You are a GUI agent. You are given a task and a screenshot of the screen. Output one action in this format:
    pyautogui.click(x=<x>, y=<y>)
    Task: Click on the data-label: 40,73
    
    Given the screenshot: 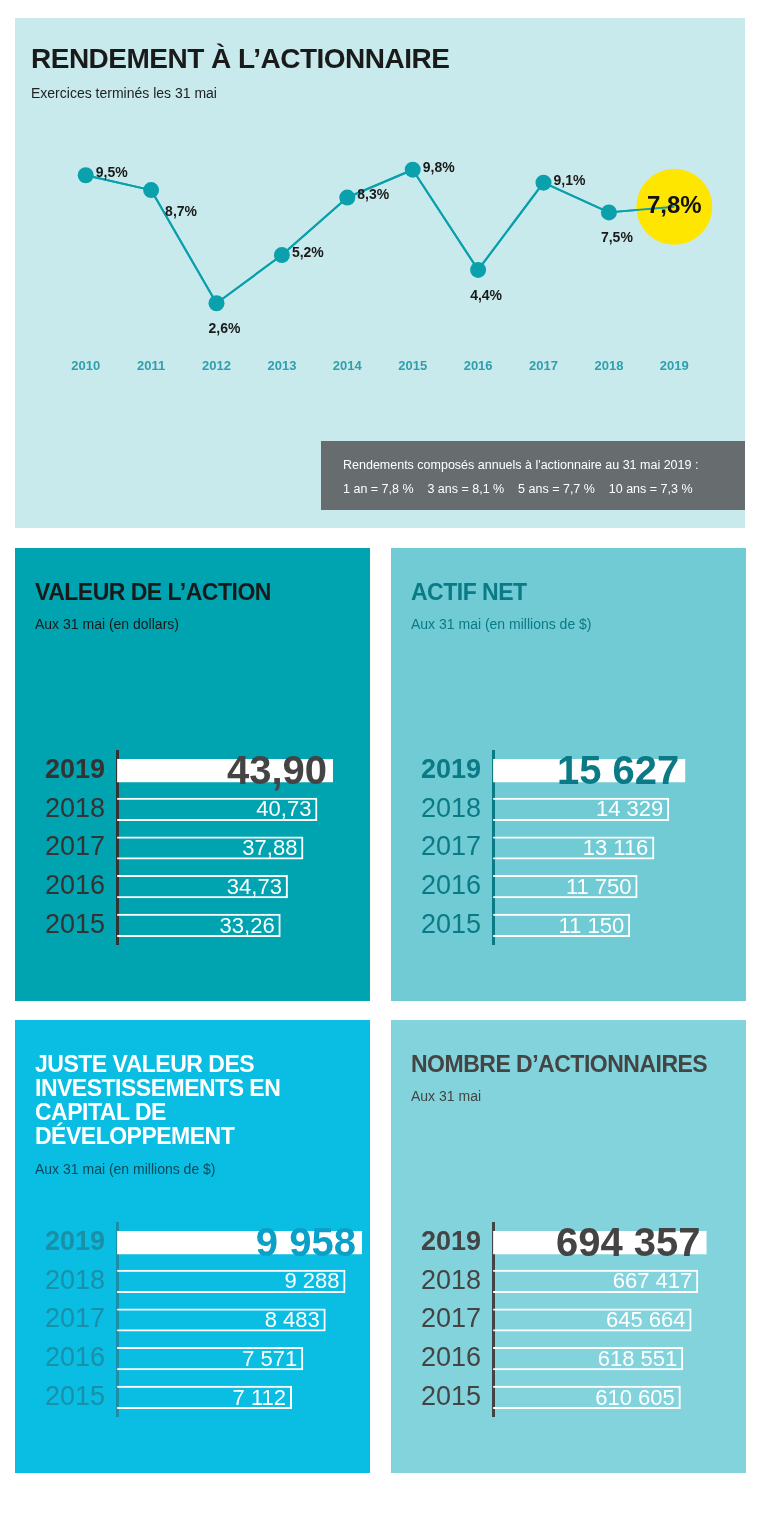 What is the action you would take?
    pyautogui.click(x=284, y=809)
    